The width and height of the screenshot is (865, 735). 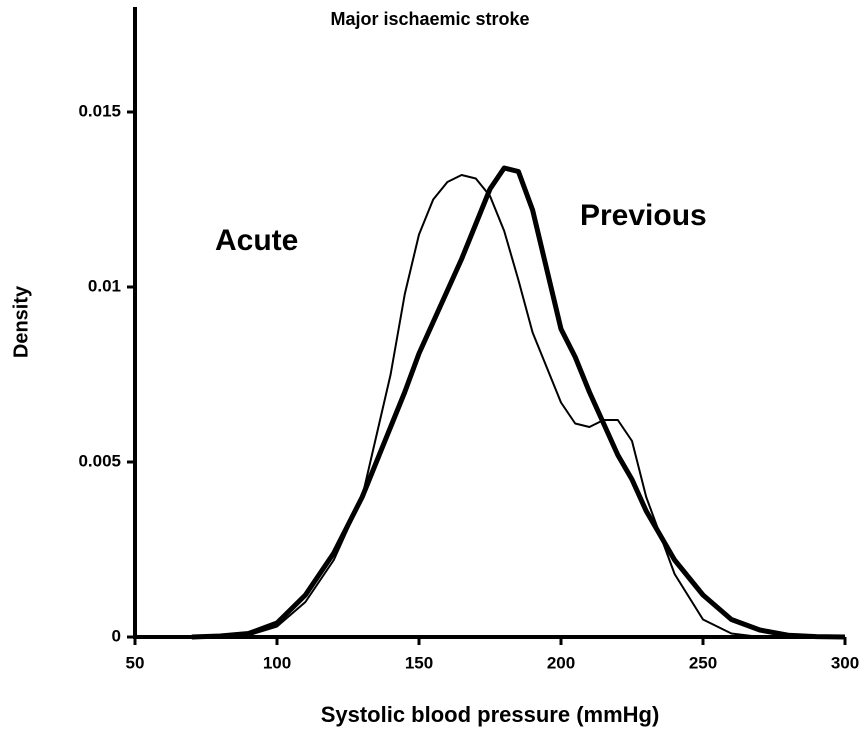 What do you see at coordinates (490, 714) in the screenshot?
I see `x-axis-label: Systolic blood pressure (mmHg)` at bounding box center [490, 714].